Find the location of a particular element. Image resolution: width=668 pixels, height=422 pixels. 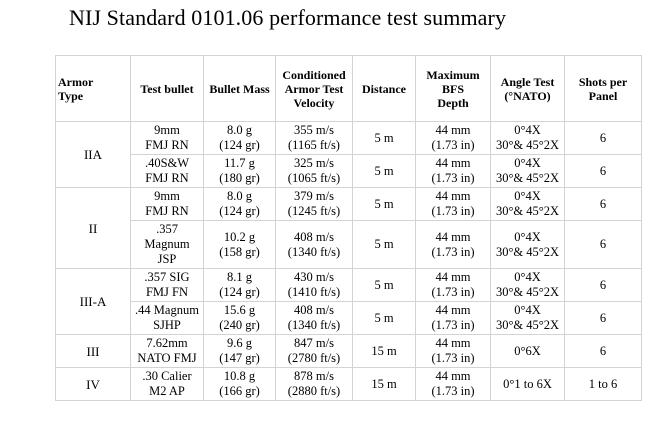

header-shots-per-panel: Shots per Panel is located at coordinates (603, 88).